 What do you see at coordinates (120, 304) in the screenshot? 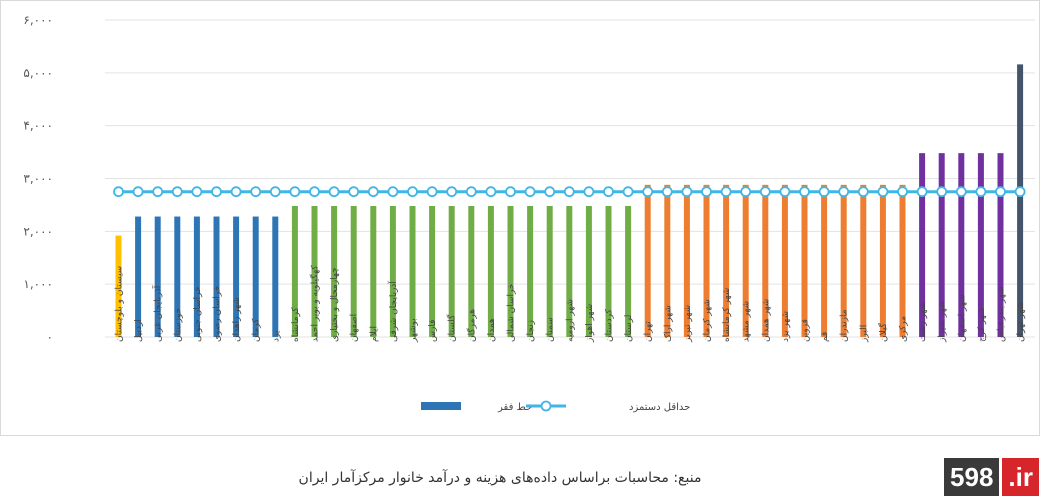
I see `category-label: سیستان و بلوچستان` at bounding box center [120, 304].